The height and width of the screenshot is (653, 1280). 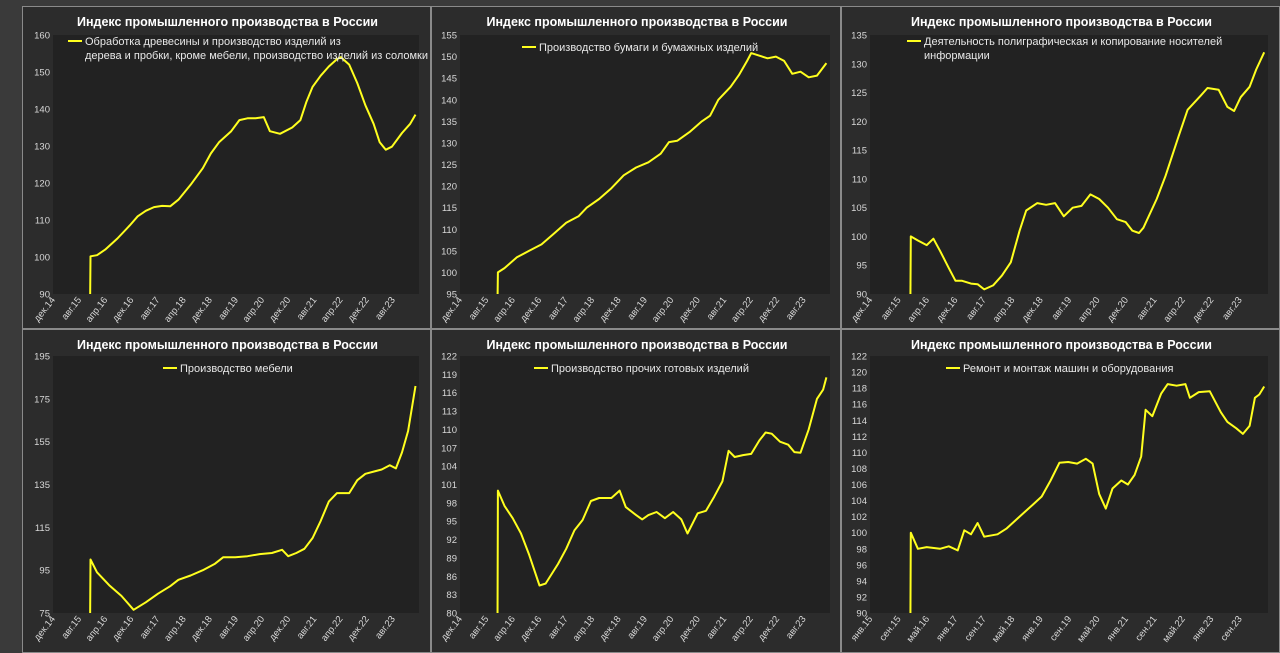 I want to click on legend-label: Ремонт и монтаж машин и оборудования, so click(x=1068, y=369).